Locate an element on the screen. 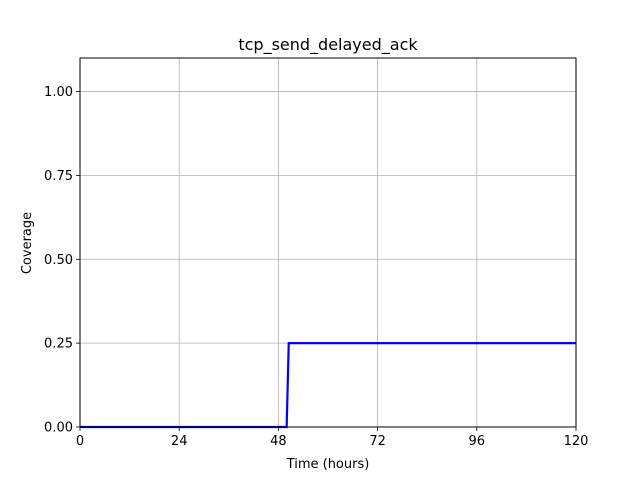  x-tick-label: 48 is located at coordinates (278, 441).